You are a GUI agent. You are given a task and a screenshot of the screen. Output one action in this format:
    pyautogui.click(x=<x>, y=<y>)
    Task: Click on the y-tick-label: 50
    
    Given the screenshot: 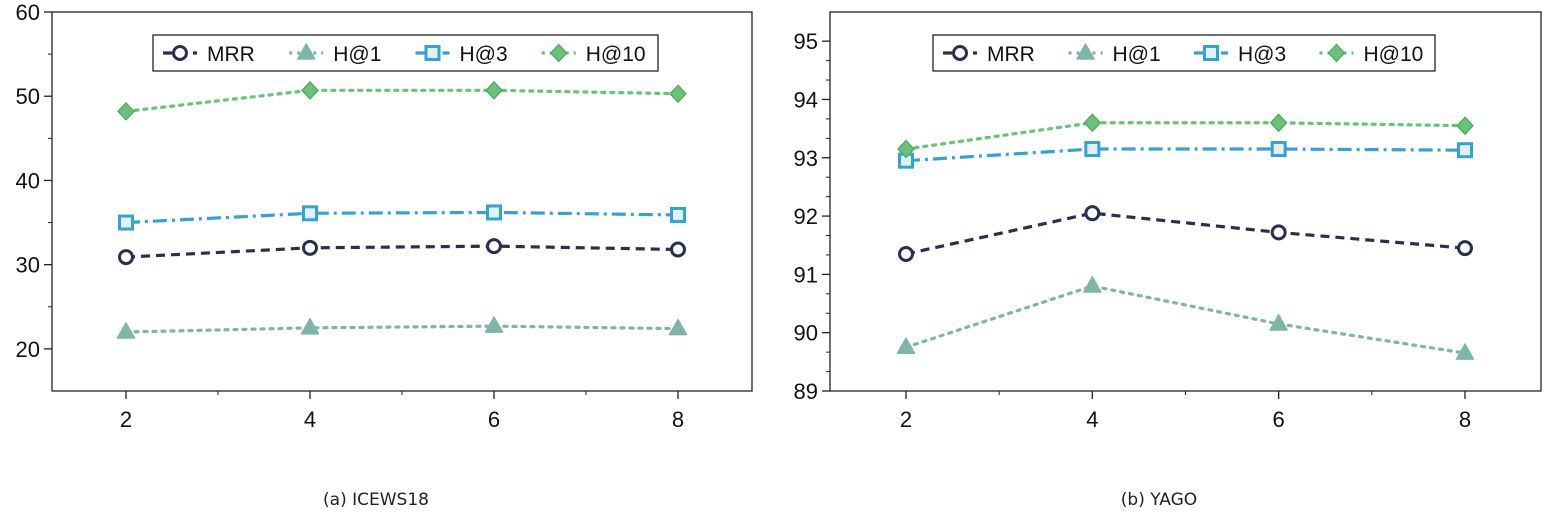 What is the action you would take?
    pyautogui.click(x=28, y=96)
    